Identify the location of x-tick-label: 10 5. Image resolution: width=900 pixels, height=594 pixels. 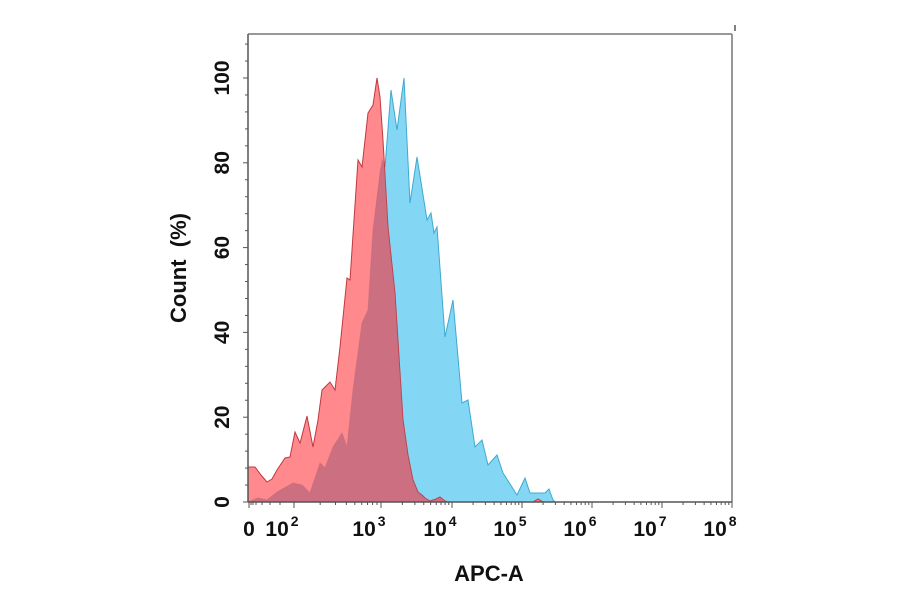
(509, 527).